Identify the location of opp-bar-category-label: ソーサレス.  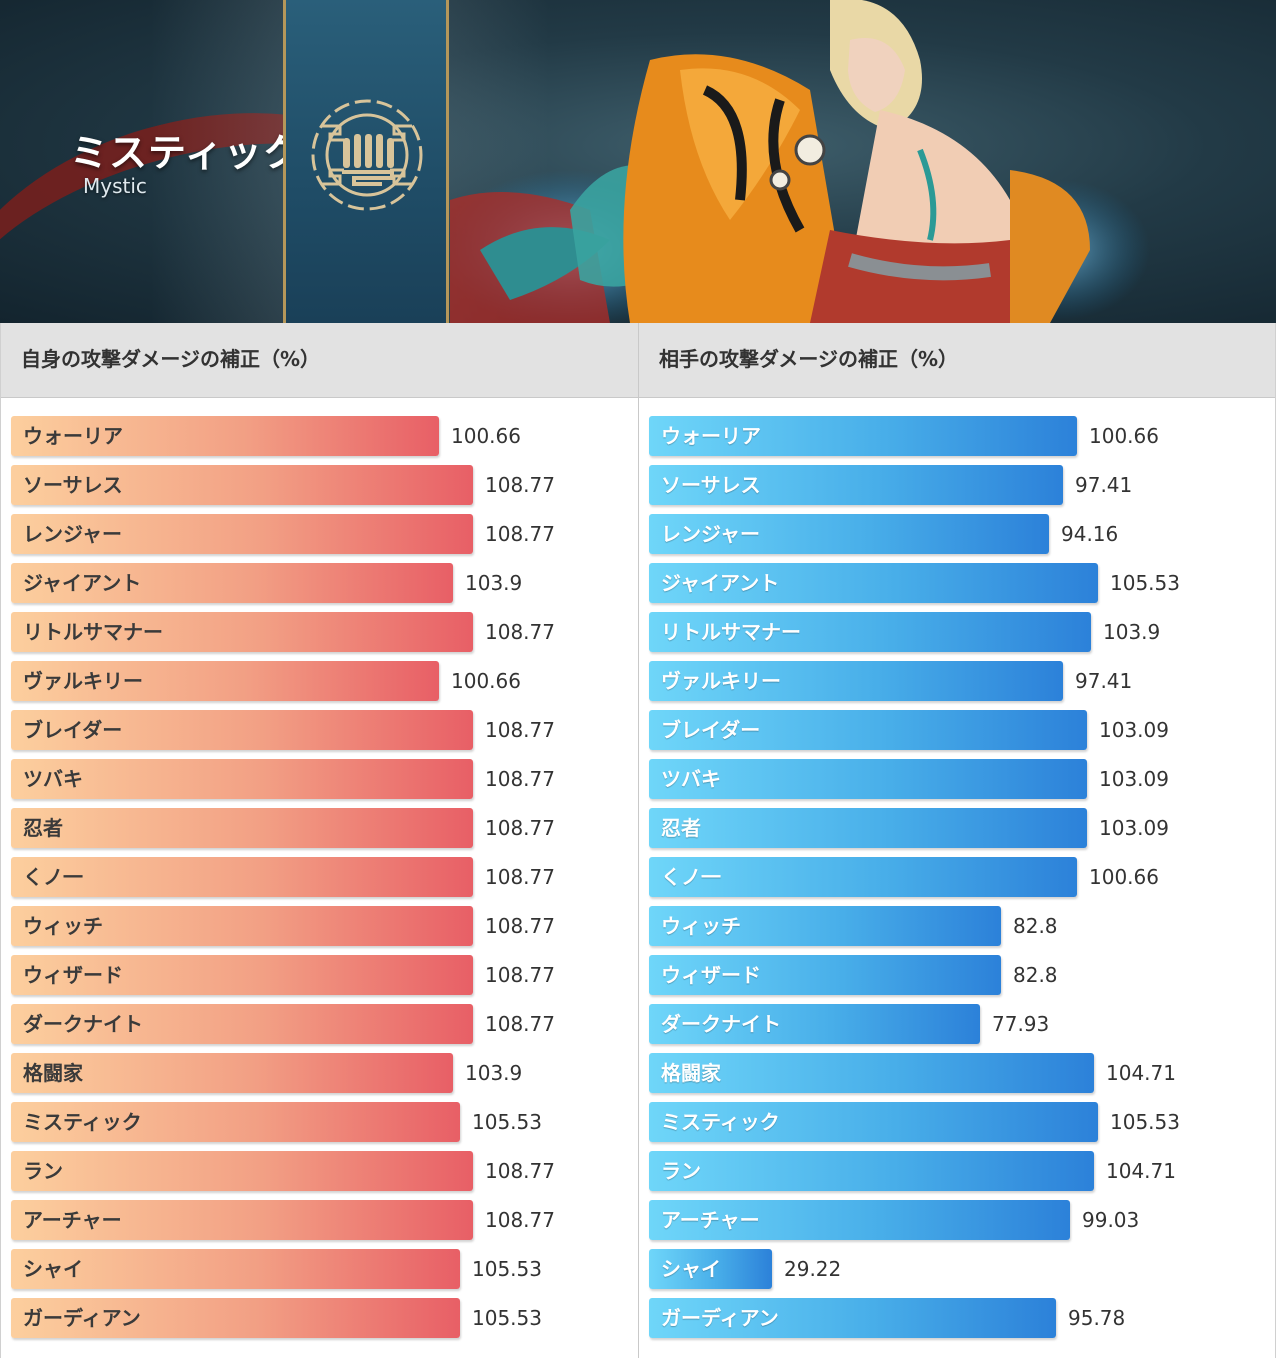
(711, 485).